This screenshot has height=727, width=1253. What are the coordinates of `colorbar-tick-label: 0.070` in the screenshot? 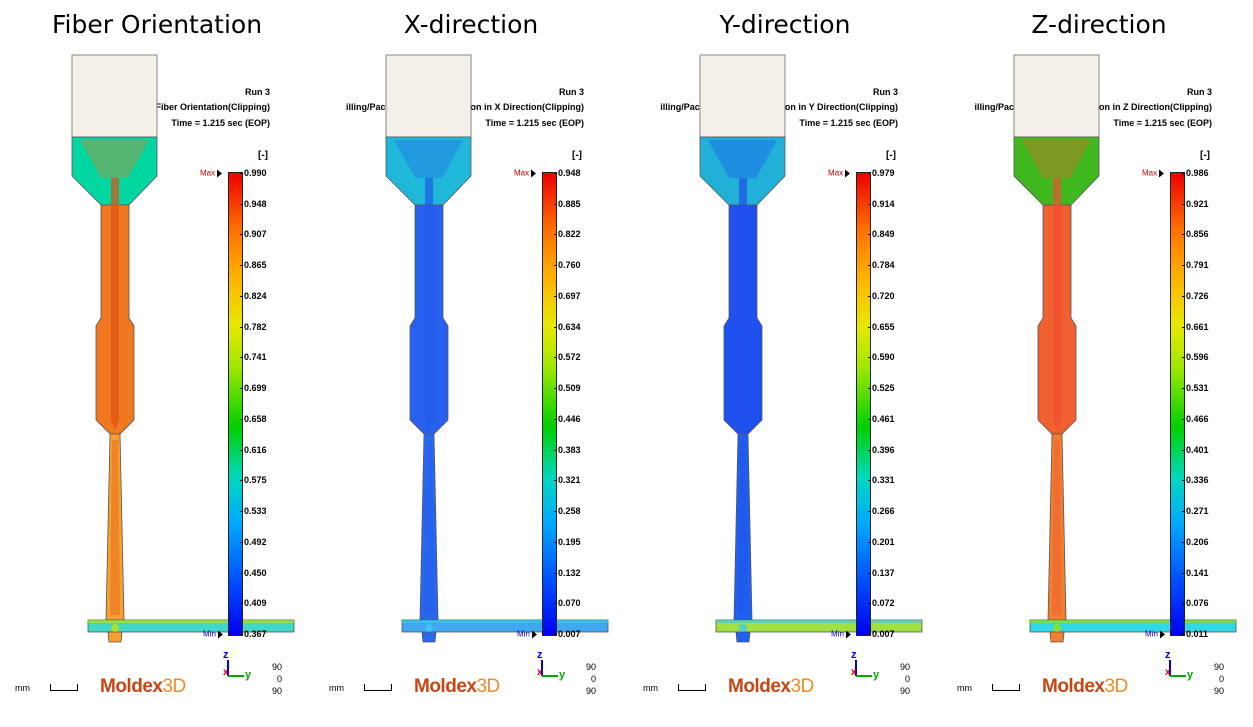 It's located at (567, 603).